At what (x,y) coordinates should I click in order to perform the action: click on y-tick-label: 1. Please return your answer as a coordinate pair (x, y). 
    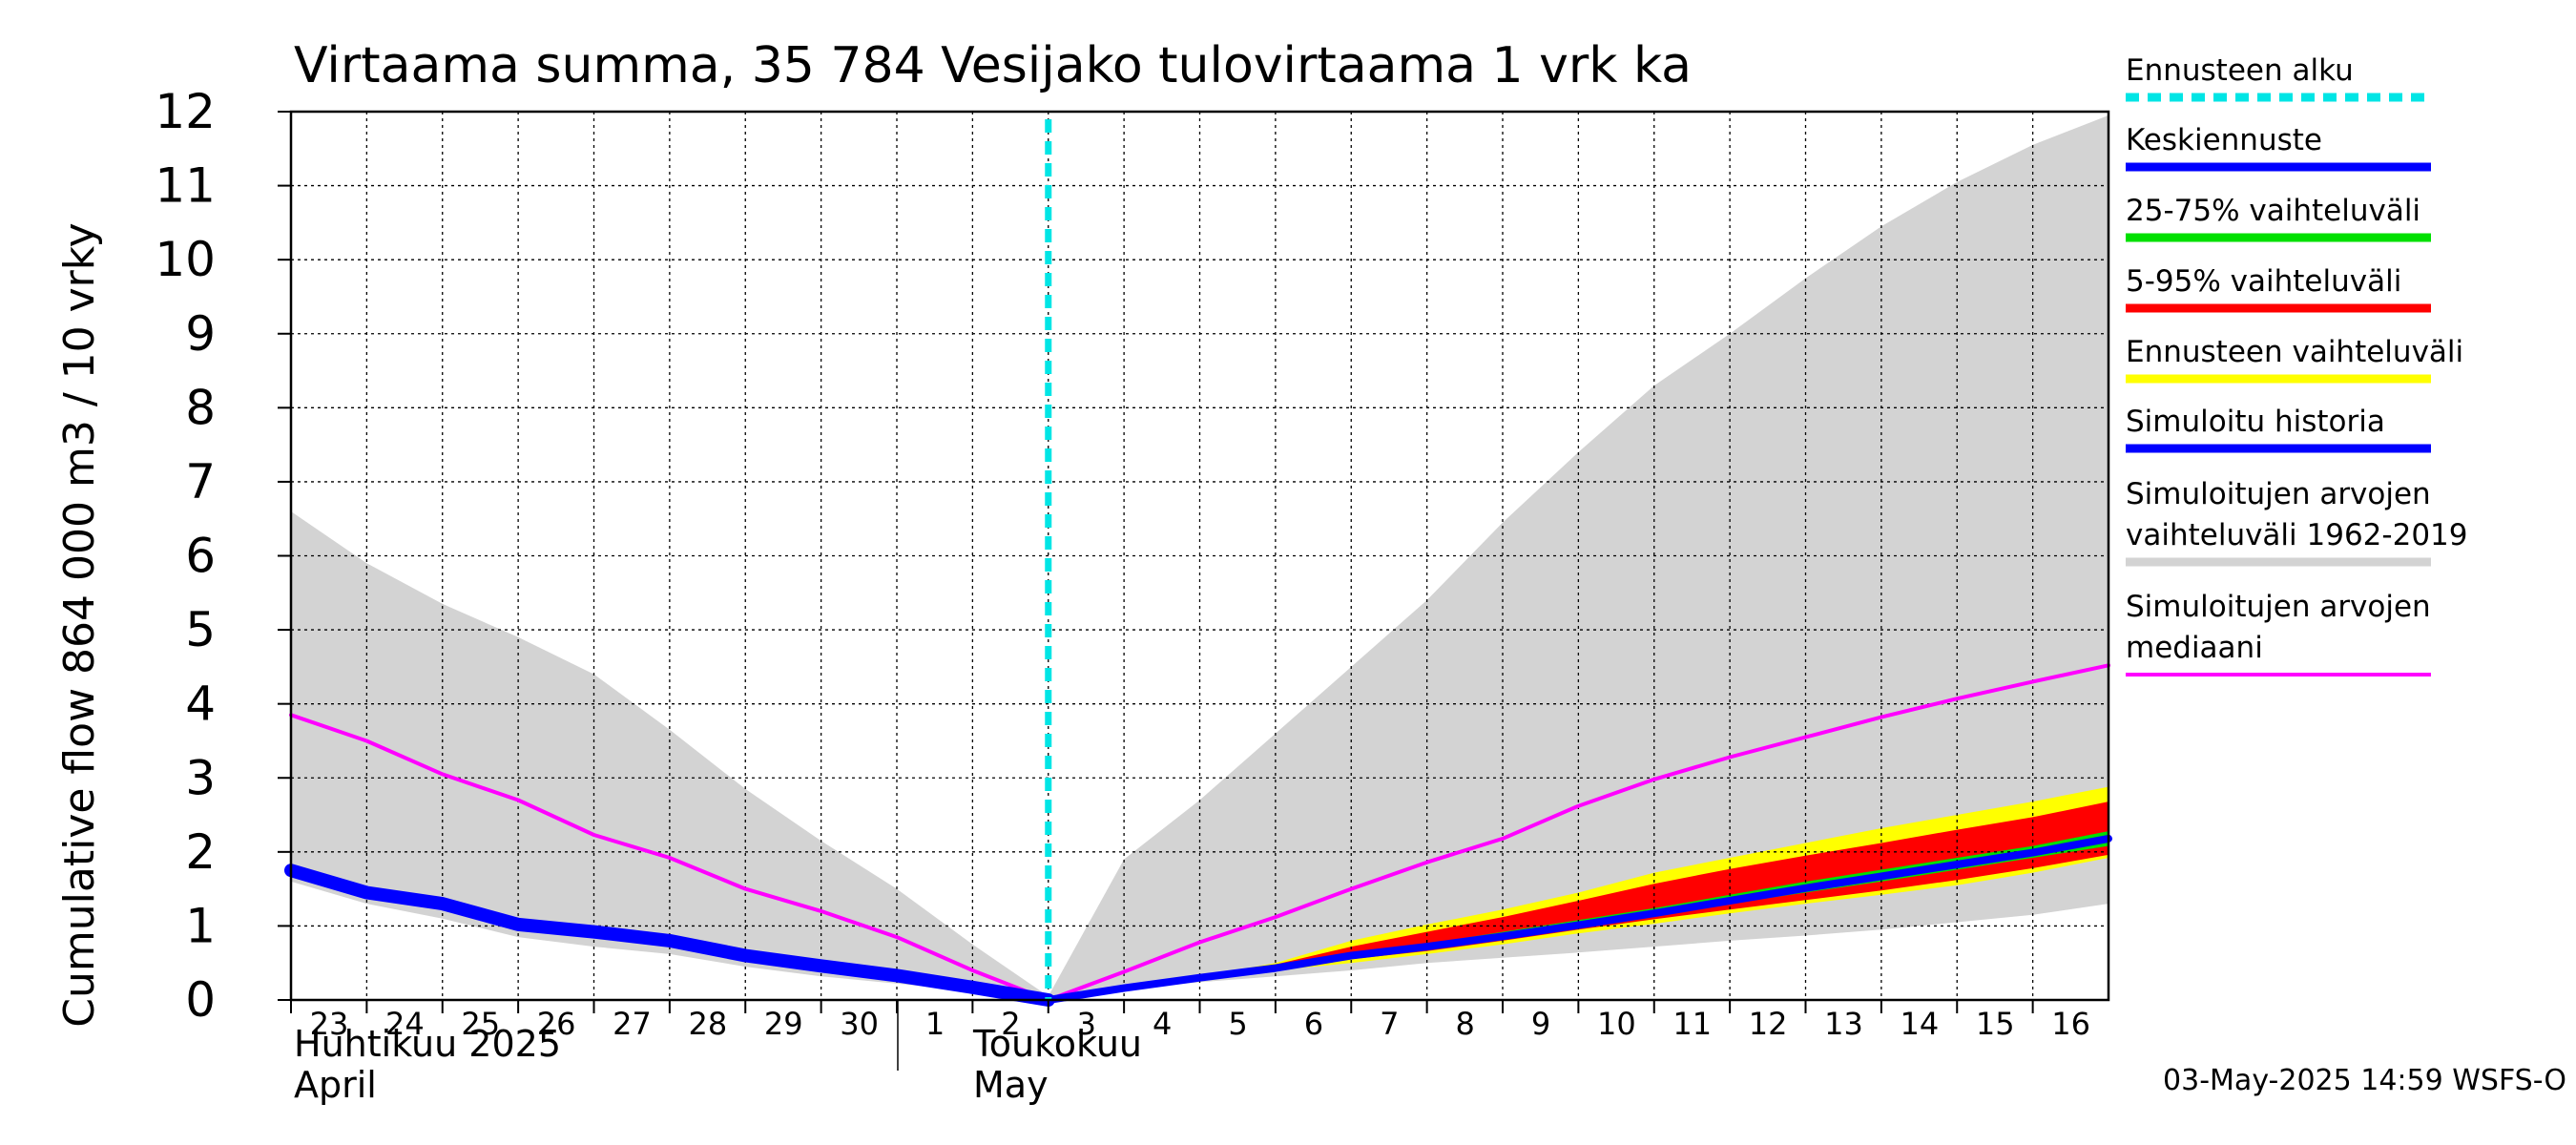
    Looking at the image, I should click on (200, 925).